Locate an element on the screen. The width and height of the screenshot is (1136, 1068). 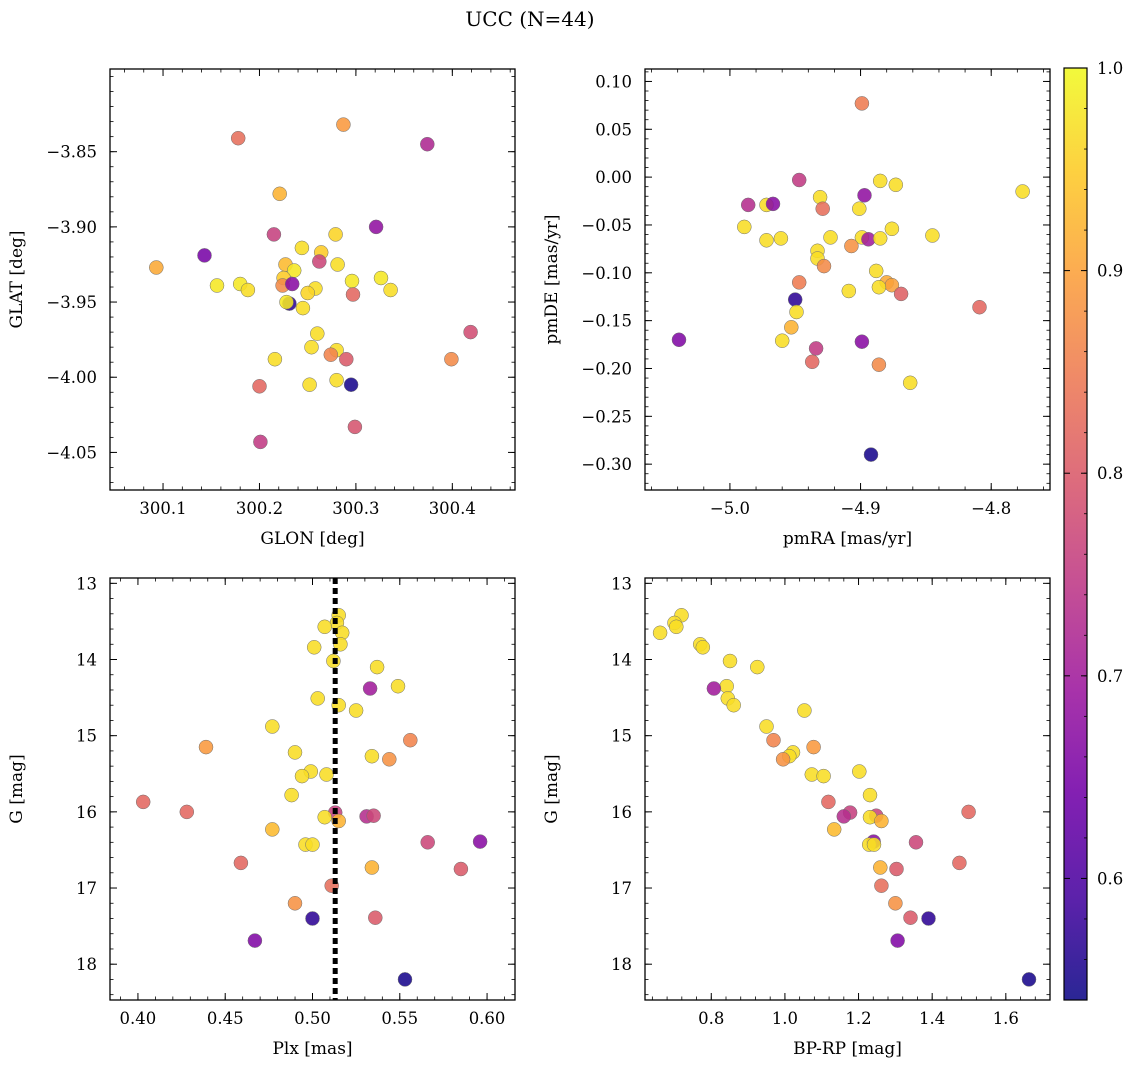
x-tick-label: 0.8 is located at coordinates (711, 1018).